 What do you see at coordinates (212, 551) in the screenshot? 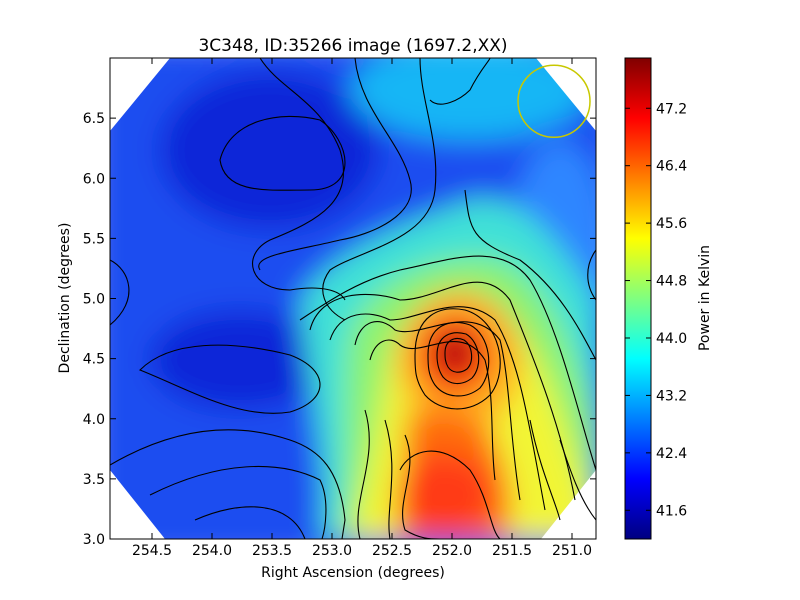
I see `x-tick-label: 254.0` at bounding box center [212, 551].